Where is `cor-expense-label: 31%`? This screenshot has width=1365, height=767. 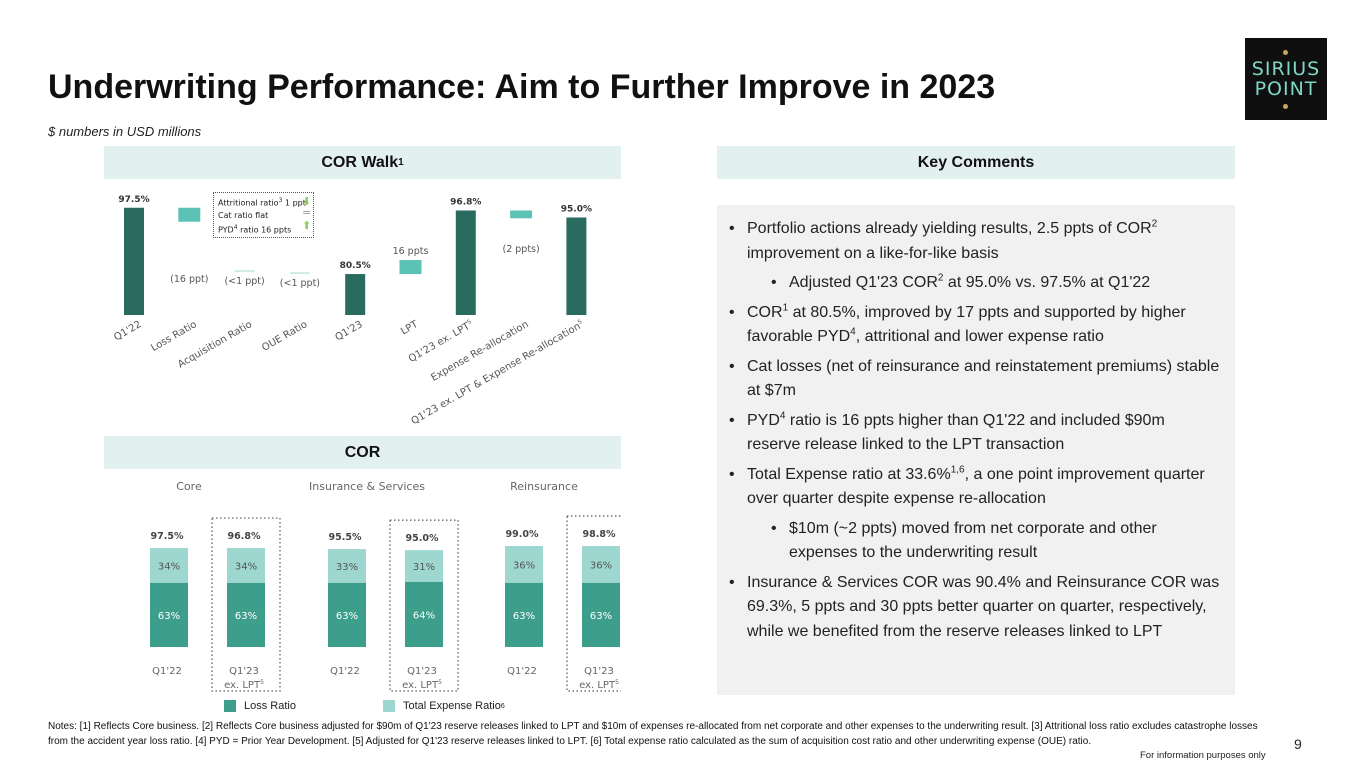
cor-expense-label: 31% is located at coordinates (424, 567).